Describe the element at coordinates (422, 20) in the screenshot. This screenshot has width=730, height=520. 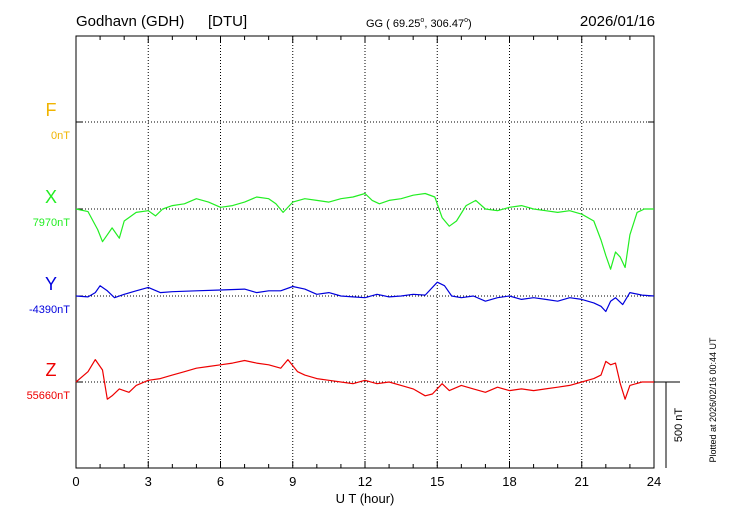
I see `degree-mark-1: o` at that location.